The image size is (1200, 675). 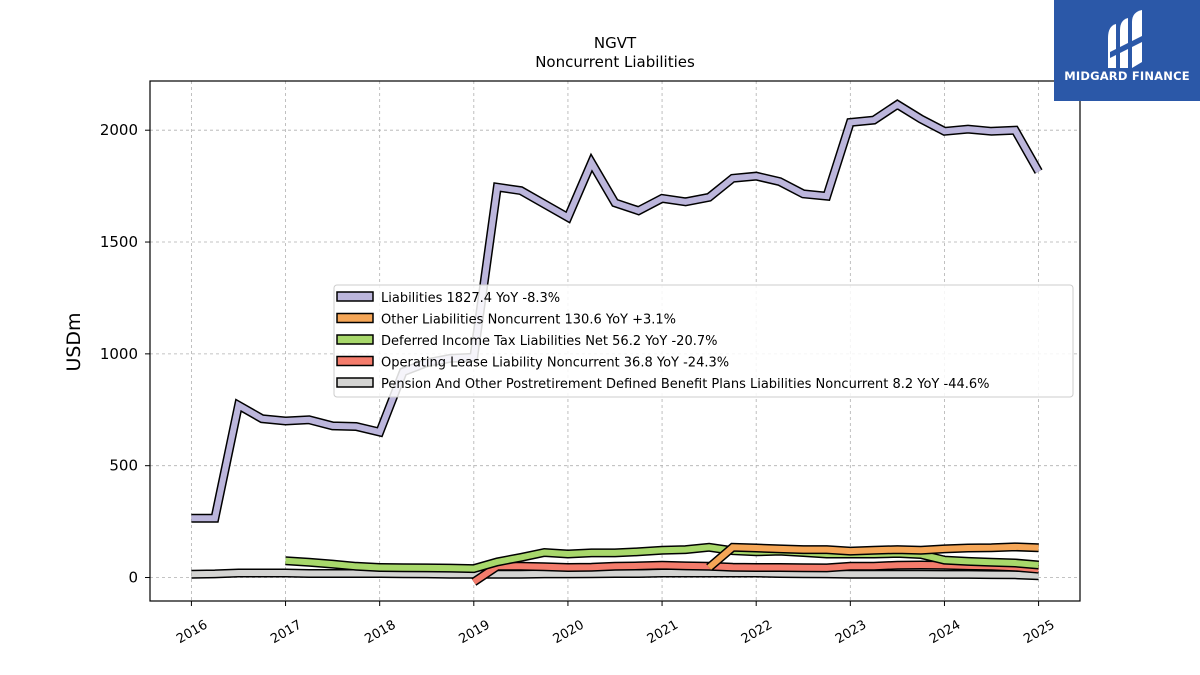 I want to click on brand-logo: MIDGARD FINANCE, so click(x=1127, y=50).